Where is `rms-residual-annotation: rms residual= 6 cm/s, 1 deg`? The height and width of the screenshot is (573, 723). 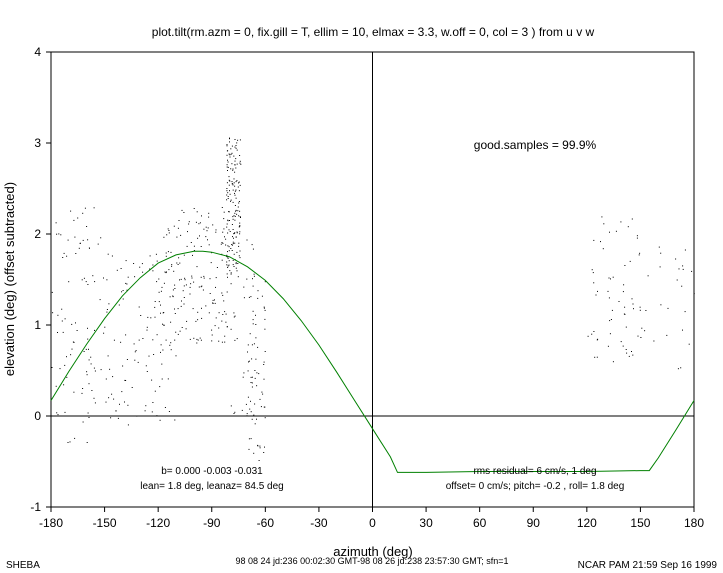 rms-residual-annotation: rms residual= 6 cm/s, 1 deg is located at coordinates (534, 471).